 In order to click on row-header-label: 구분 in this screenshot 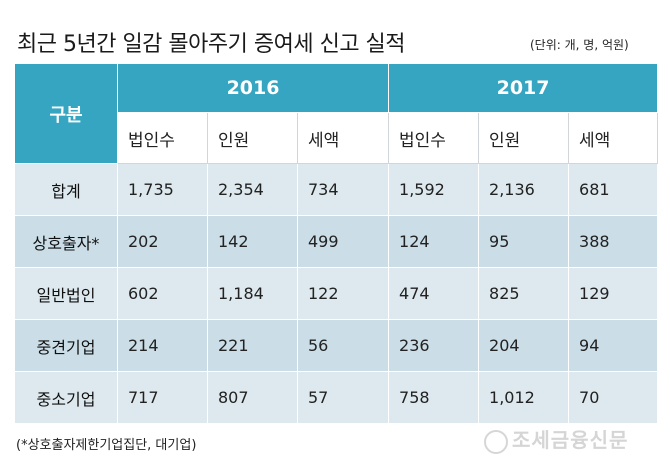, I will do `click(66, 113)`.